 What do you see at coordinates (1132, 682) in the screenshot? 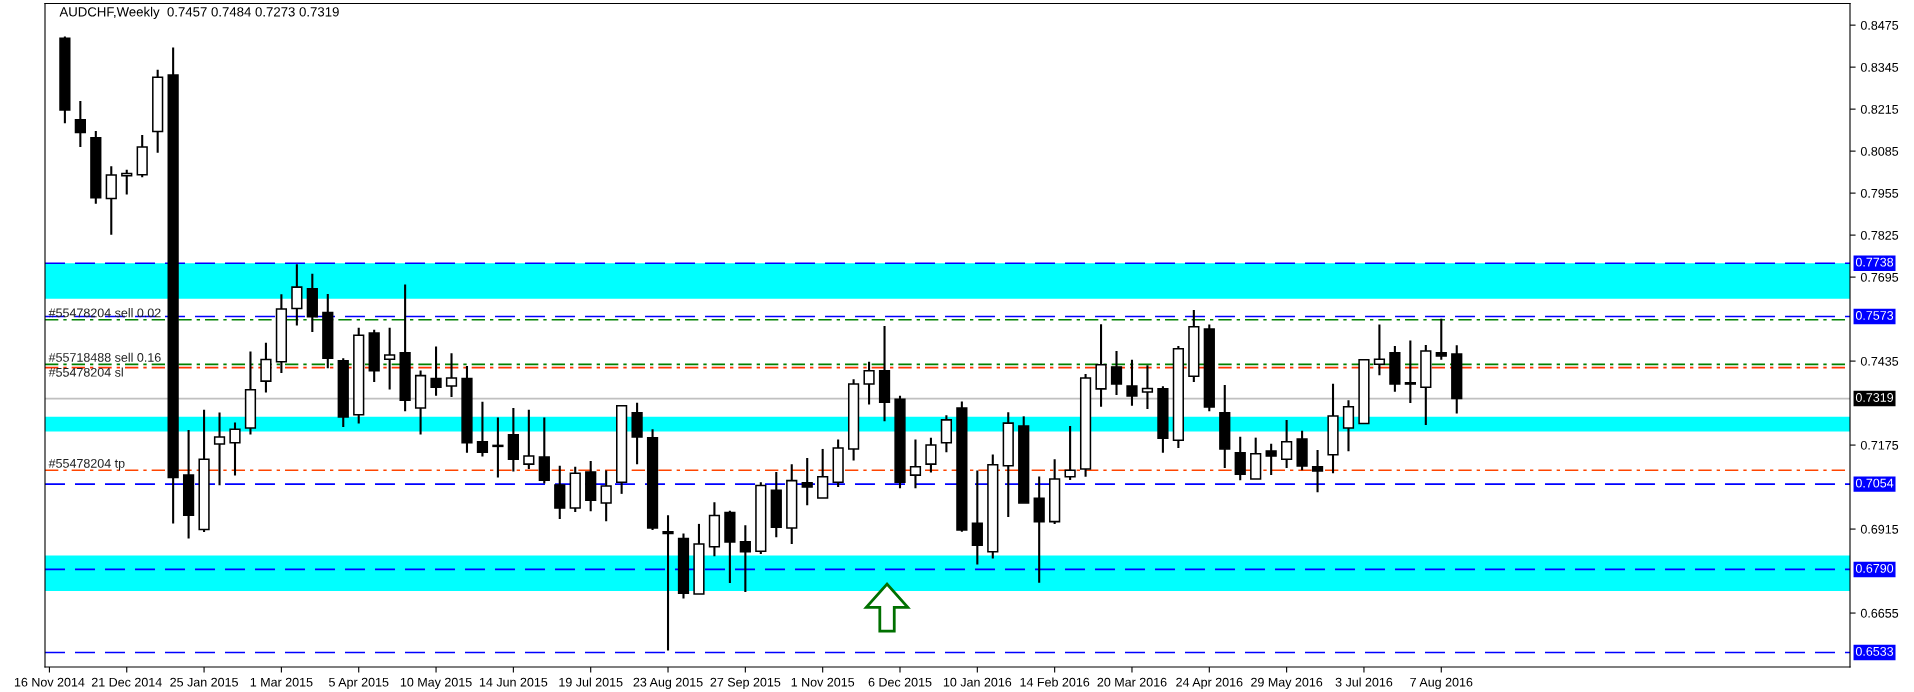
I see `x-tick-label: 20 Mar 2016` at bounding box center [1132, 682].